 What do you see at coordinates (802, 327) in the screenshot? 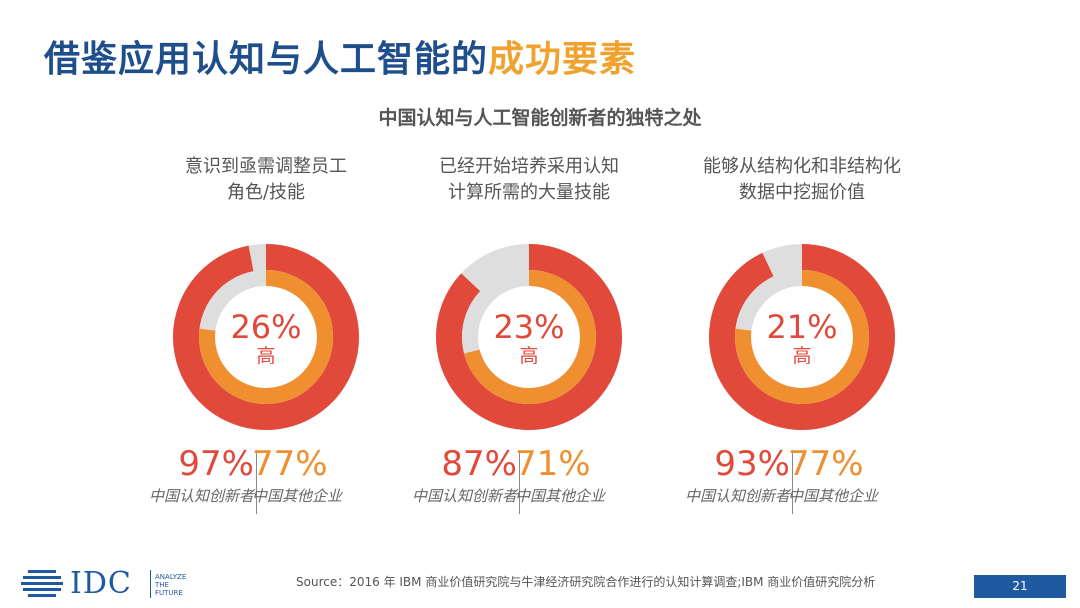
I see `center-value: 21%` at bounding box center [802, 327].